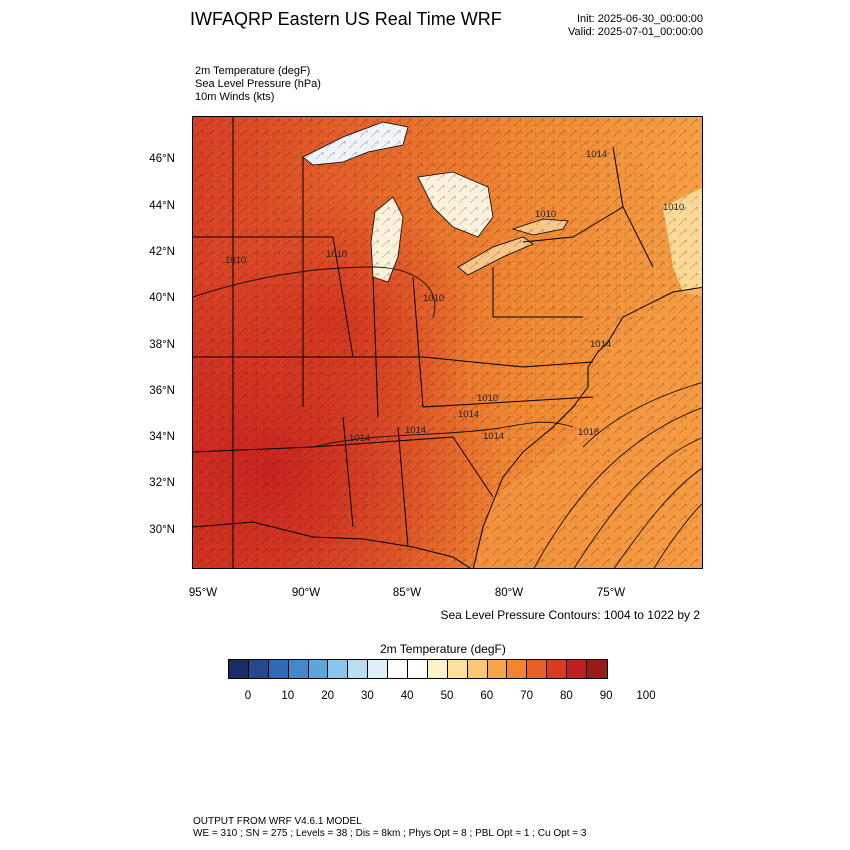 Image resolution: width=850 pixels, height=850 pixels. What do you see at coordinates (327, 696) in the screenshot?
I see `colorbar-label: 20` at bounding box center [327, 696].